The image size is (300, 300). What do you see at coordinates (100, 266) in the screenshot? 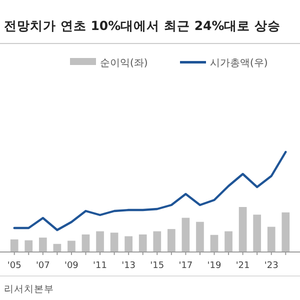
I see `x-tick-label: '11` at bounding box center [100, 266].